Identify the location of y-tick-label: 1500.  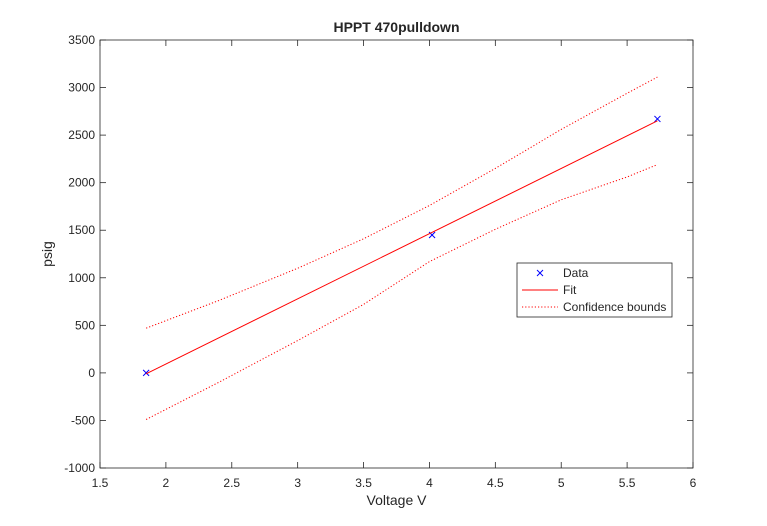
(81, 230).